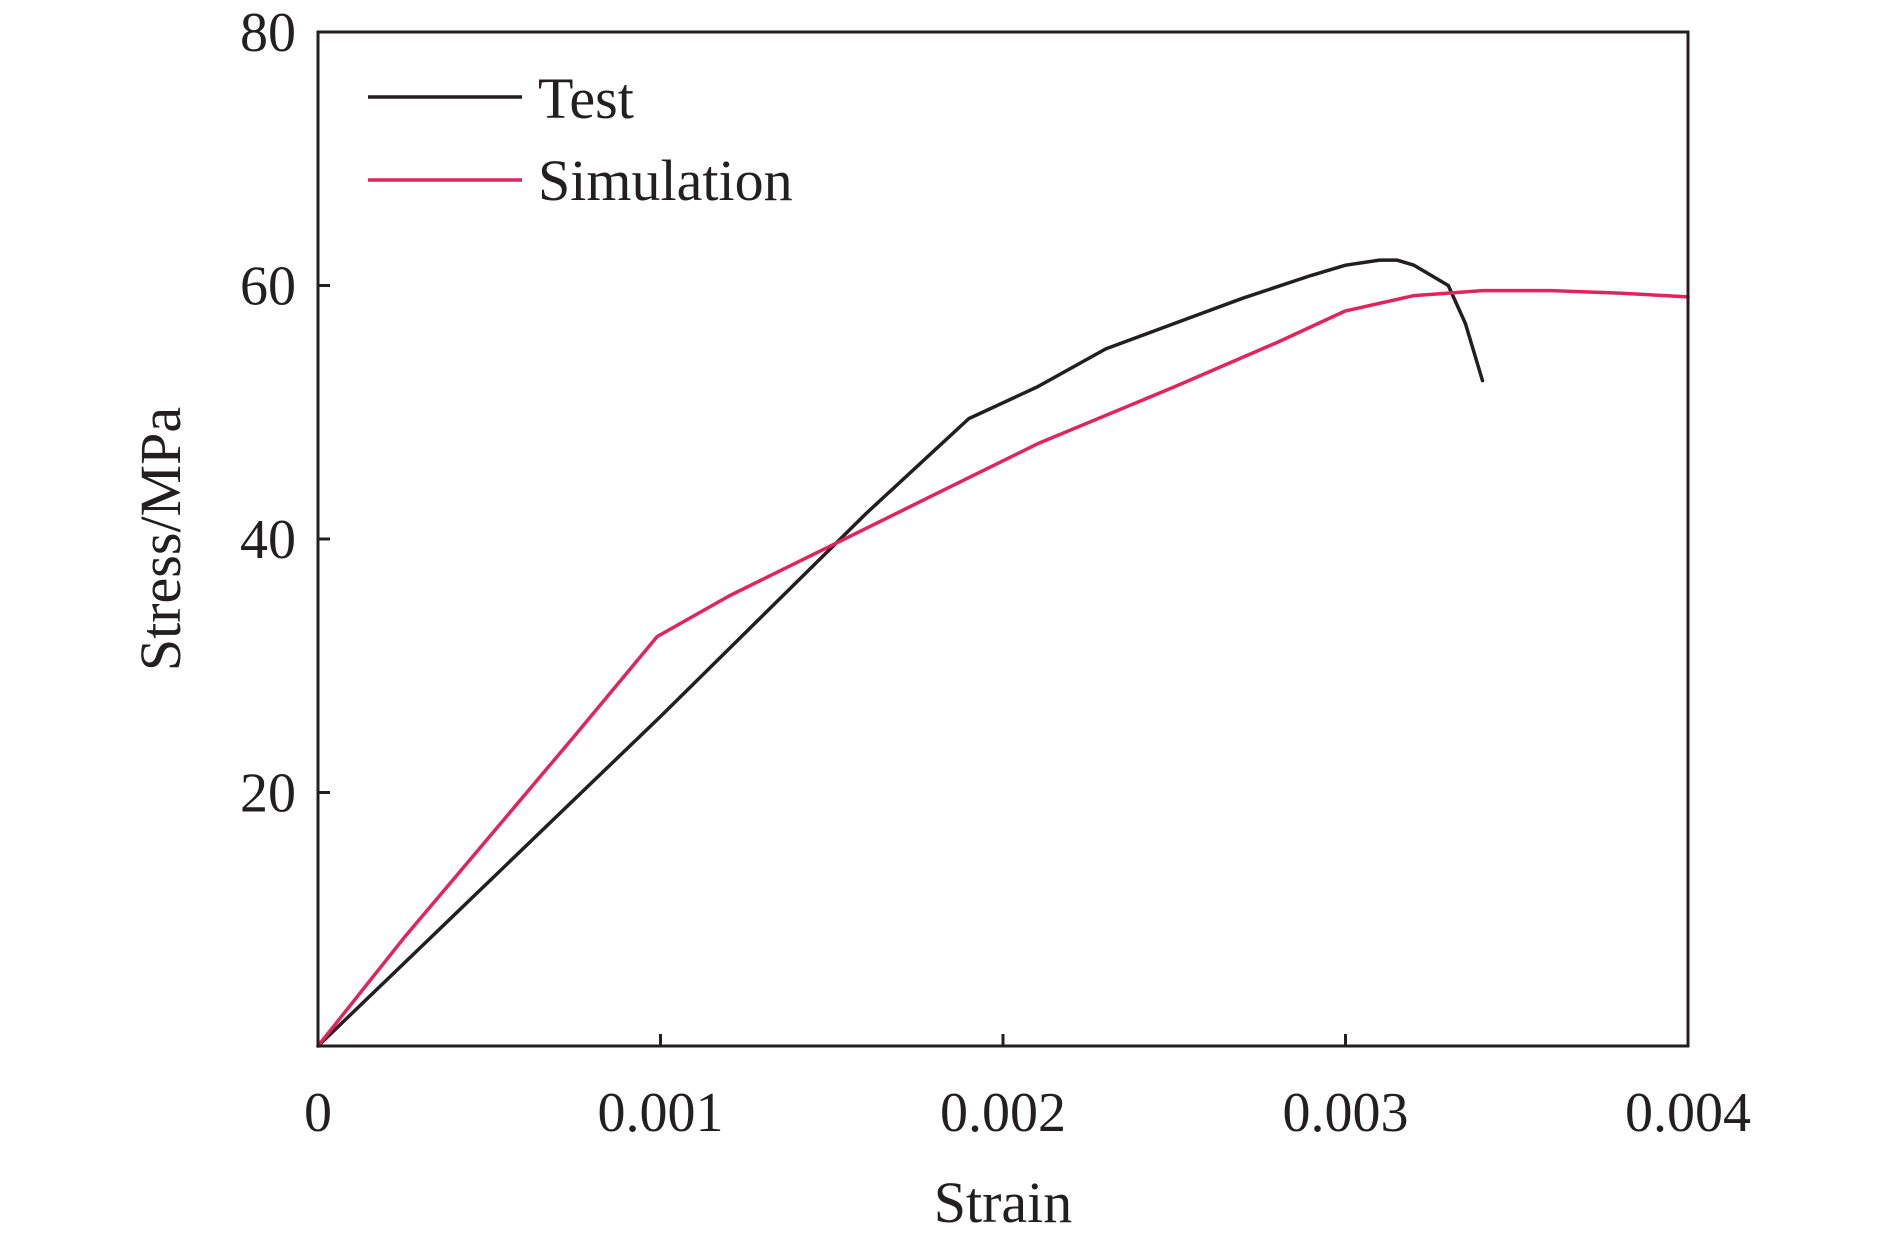 The width and height of the screenshot is (1890, 1244). I want to click on x-tick-label: 0.002, so click(1003, 1113).